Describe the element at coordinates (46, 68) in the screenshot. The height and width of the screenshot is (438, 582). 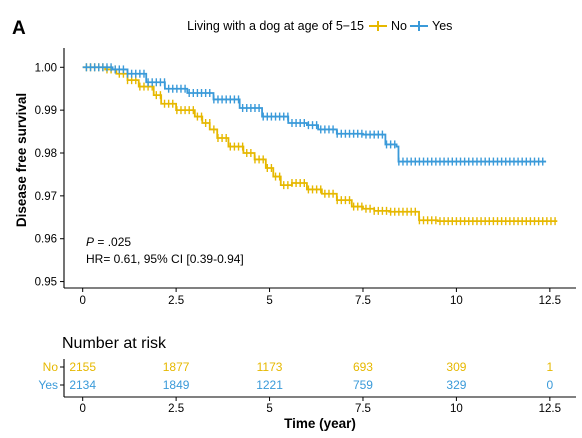
I see `y-tick-label: 1.00` at that location.